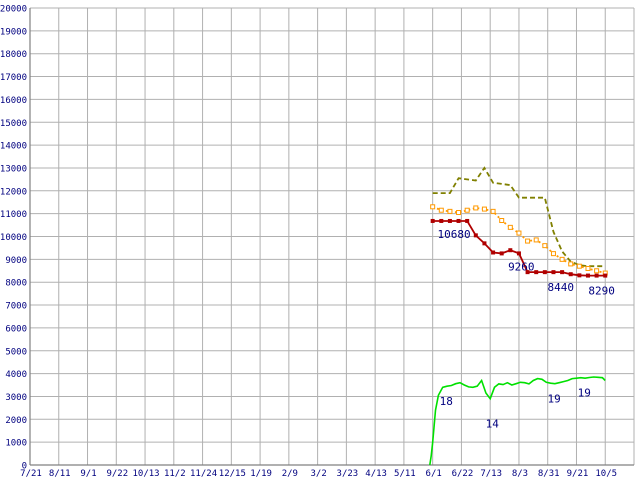  I want to click on x-tick-label: 11/2, so click(175, 474).